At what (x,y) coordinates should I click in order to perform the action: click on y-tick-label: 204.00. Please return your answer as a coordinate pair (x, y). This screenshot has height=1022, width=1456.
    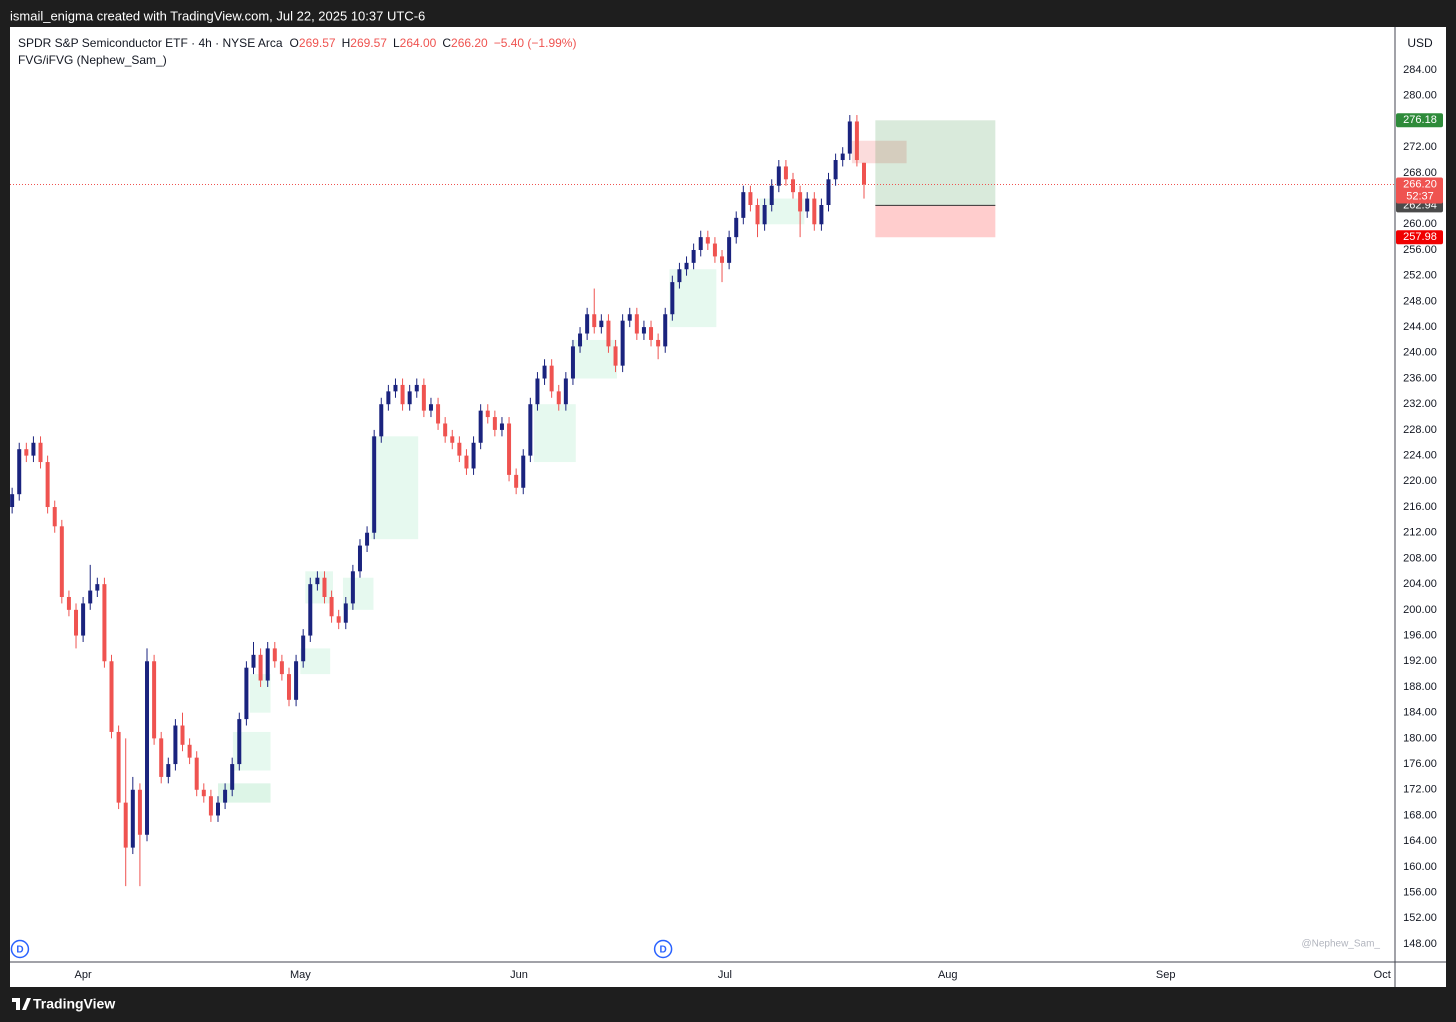
    Looking at the image, I should click on (1420, 584).